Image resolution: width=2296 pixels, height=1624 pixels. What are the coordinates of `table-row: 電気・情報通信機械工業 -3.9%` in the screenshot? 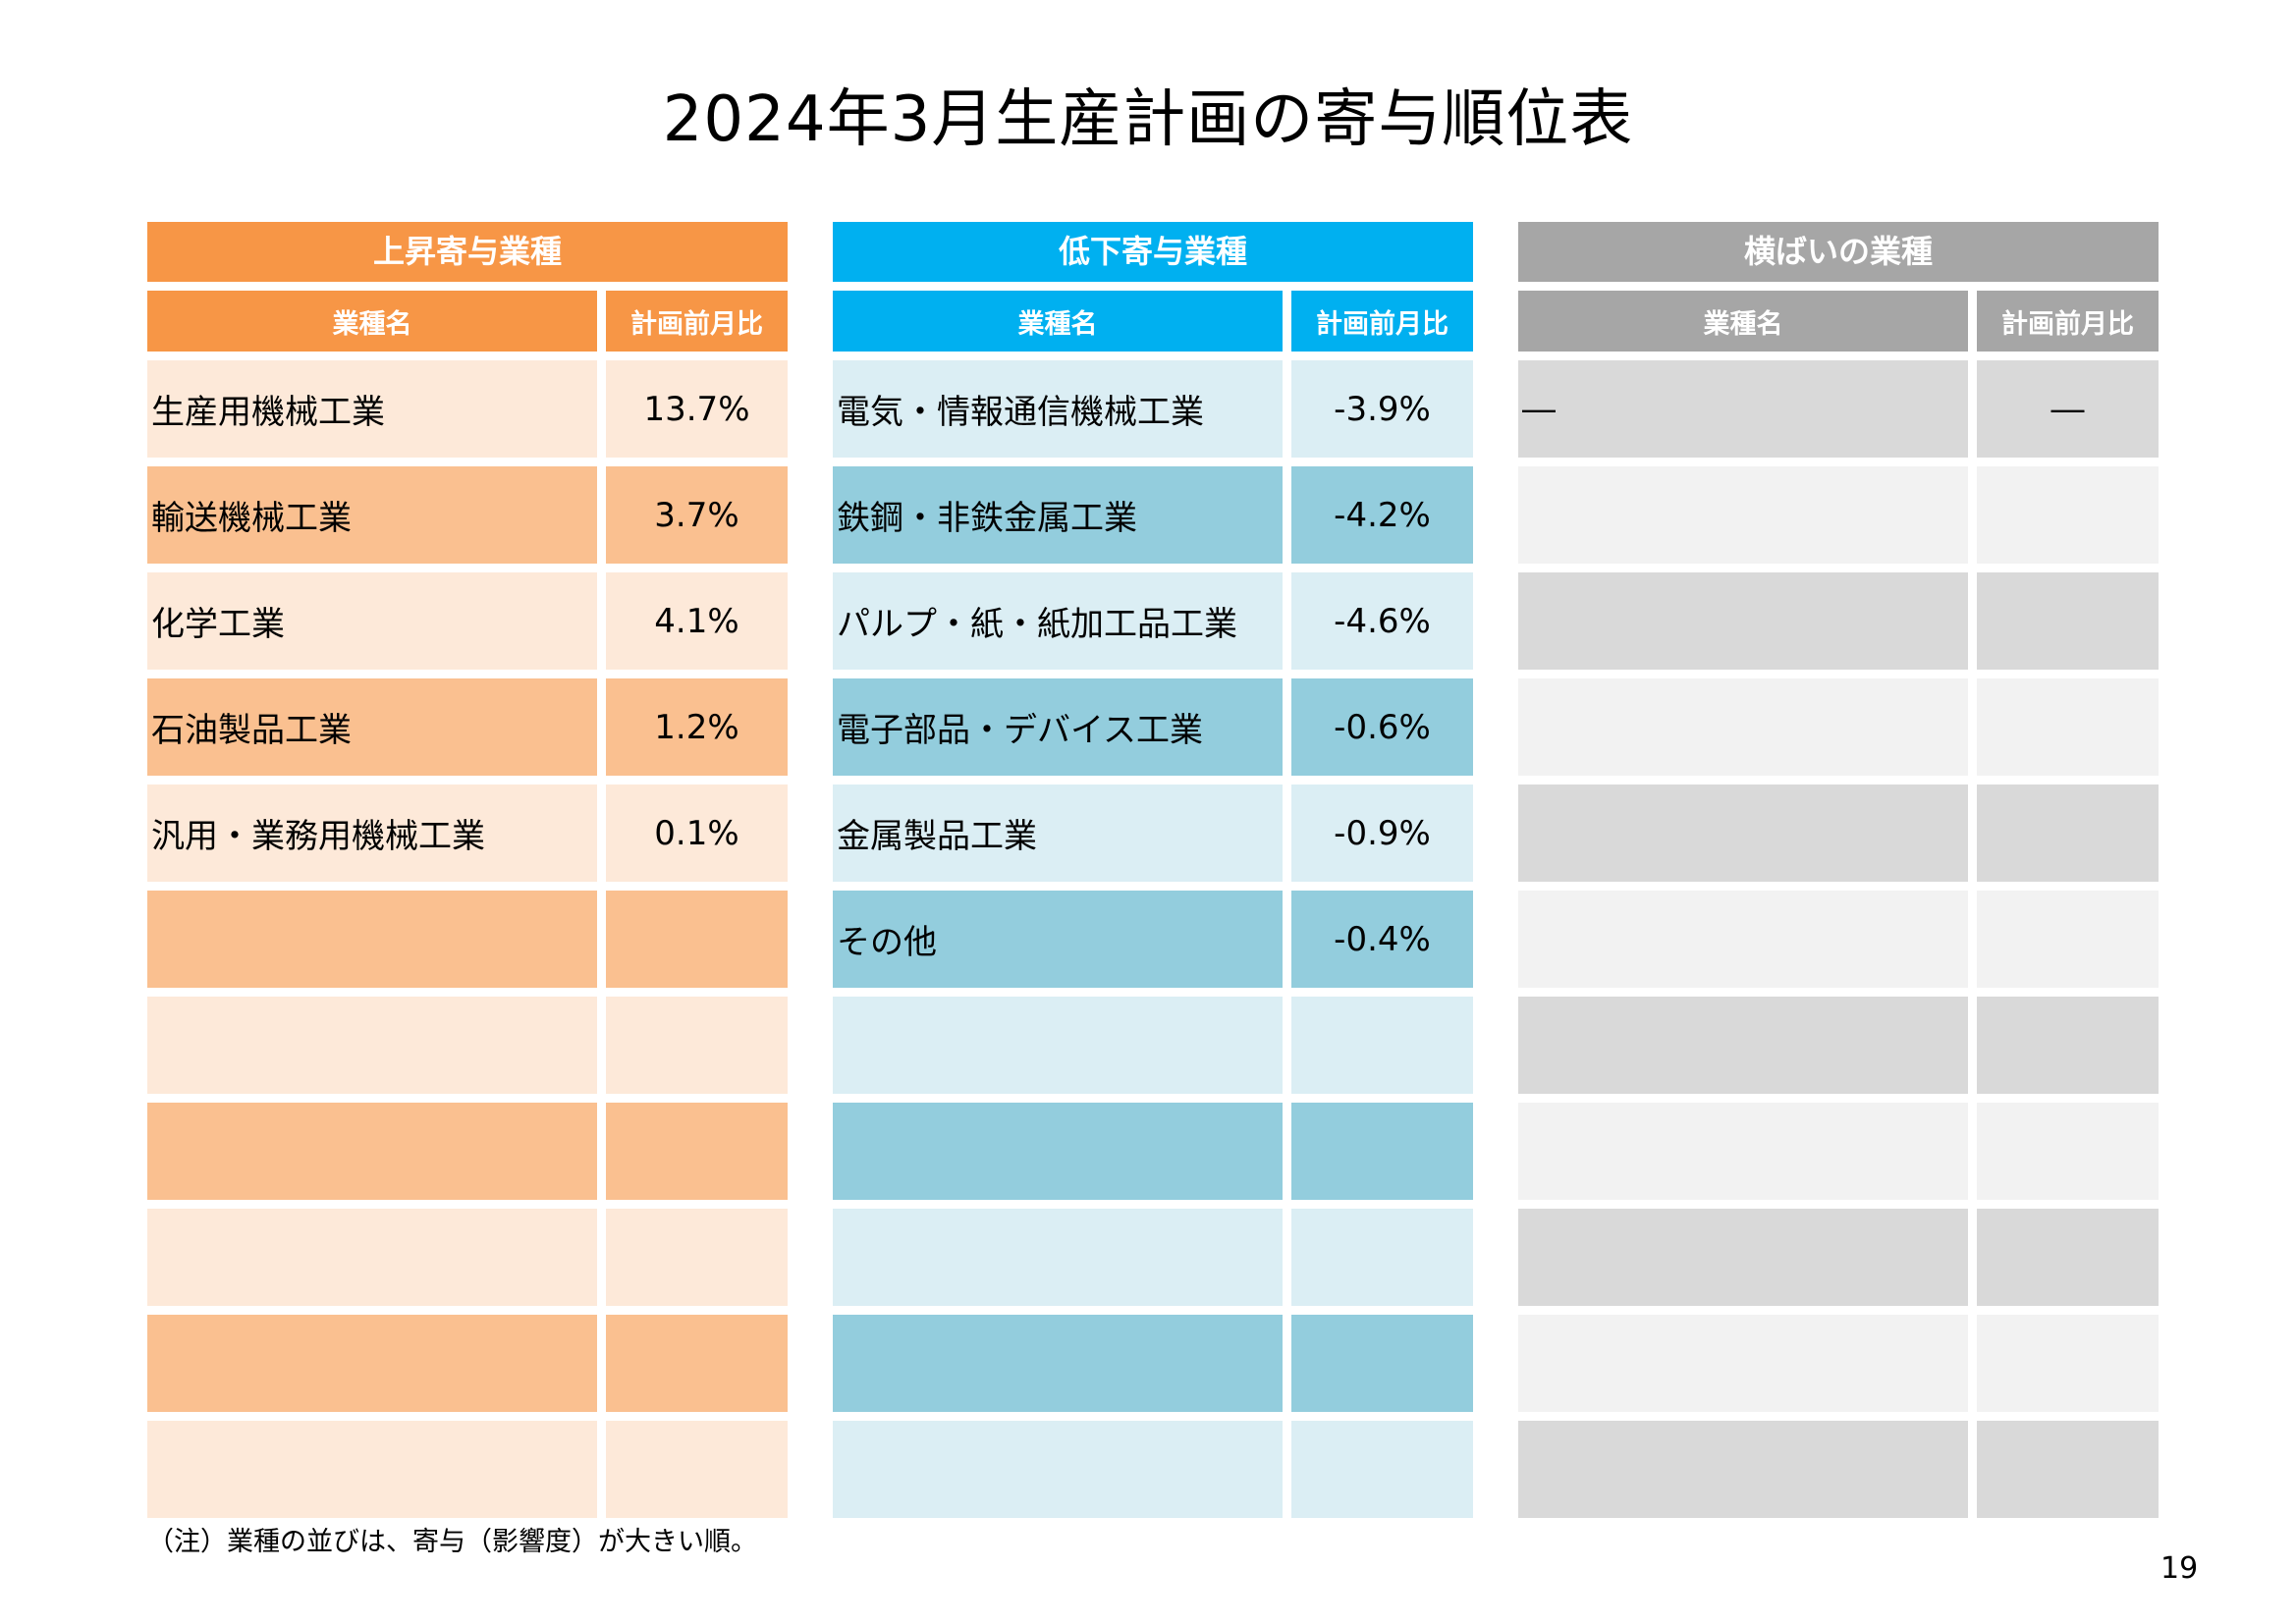 It's located at (1153, 409).